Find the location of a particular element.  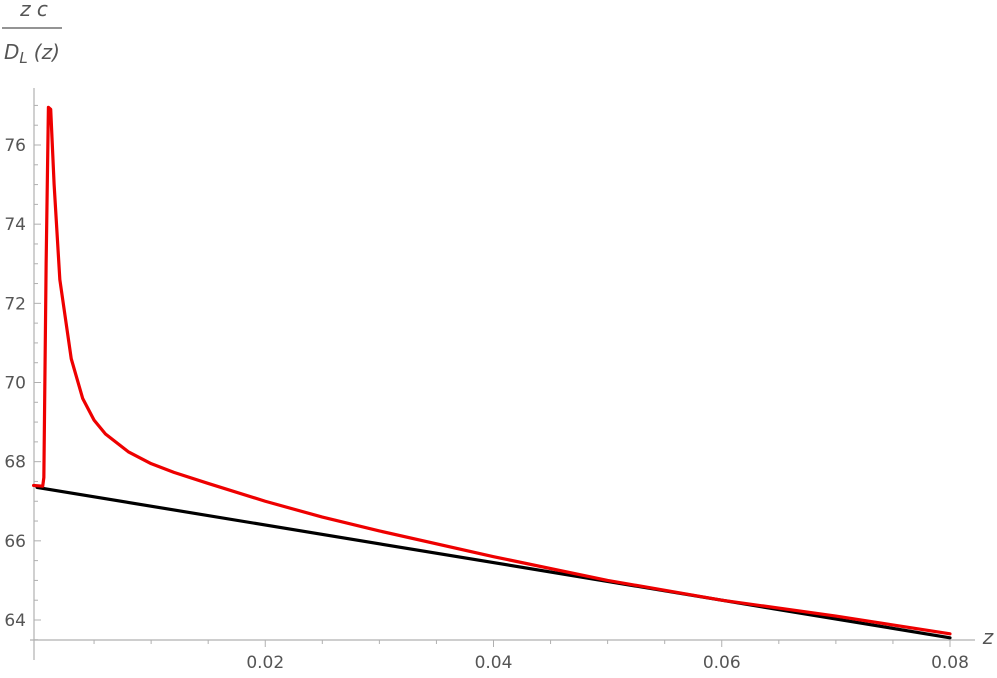

y-tick-label: 76 is located at coordinates (15, 146).